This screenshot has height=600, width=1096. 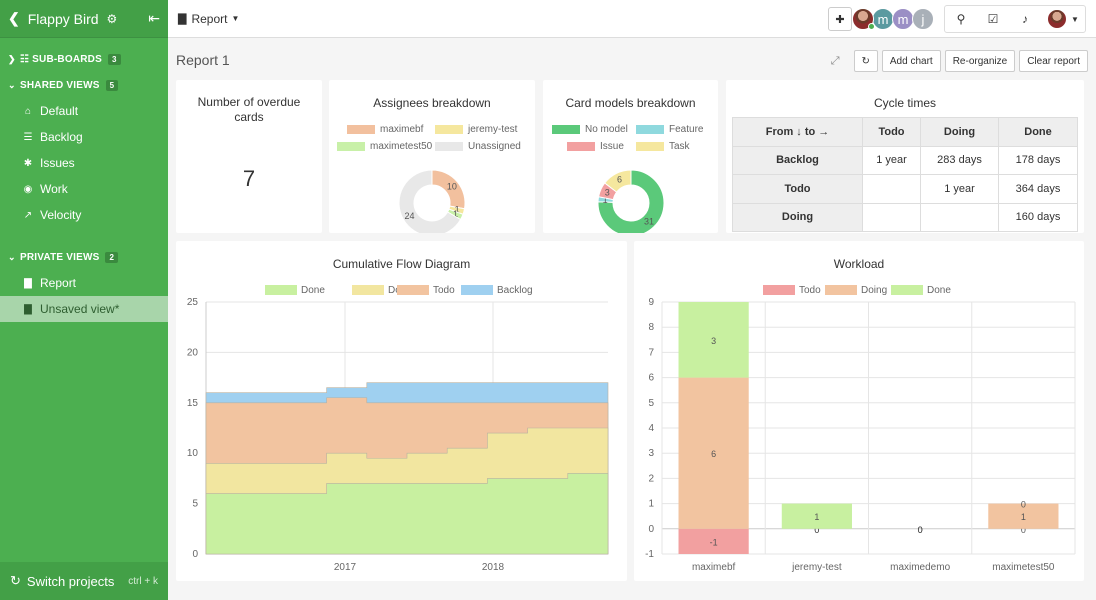 I want to click on legend-item: Feature, so click(x=669, y=129).